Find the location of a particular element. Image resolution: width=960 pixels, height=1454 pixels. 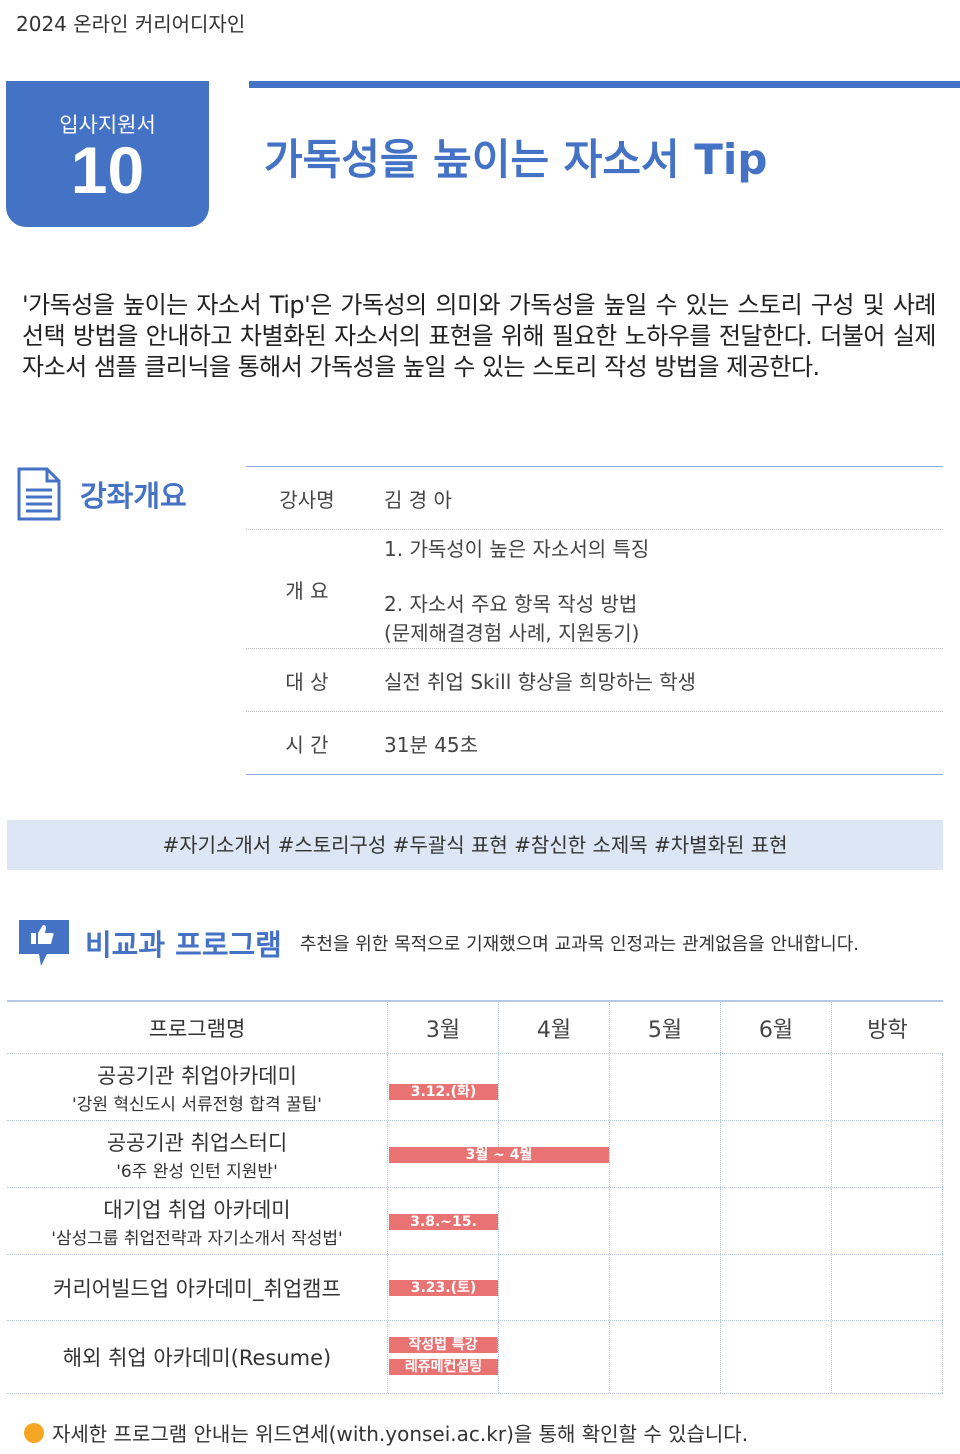

table-row: 공공기관 취업스터디 '6주 완성 인턴 지원반' 3월 ~ 4월 is located at coordinates (475, 1154).